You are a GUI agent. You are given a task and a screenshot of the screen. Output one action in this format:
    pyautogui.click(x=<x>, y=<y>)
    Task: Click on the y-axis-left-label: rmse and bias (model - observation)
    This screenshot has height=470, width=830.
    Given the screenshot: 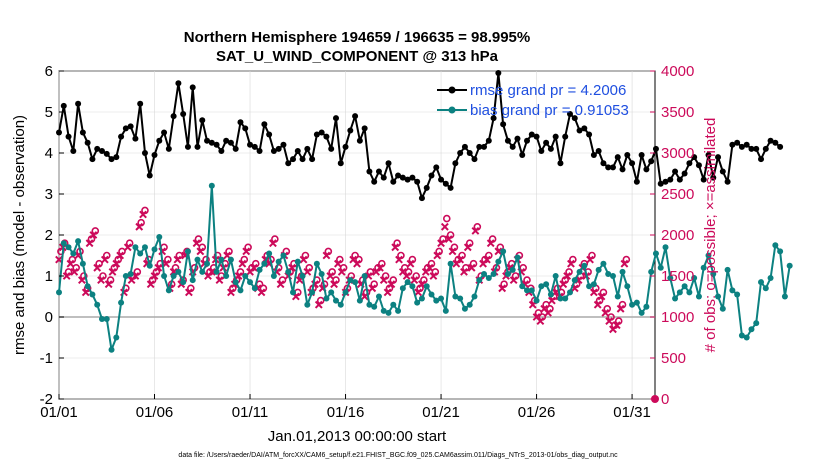 What is the action you would take?
    pyautogui.click(x=19, y=235)
    